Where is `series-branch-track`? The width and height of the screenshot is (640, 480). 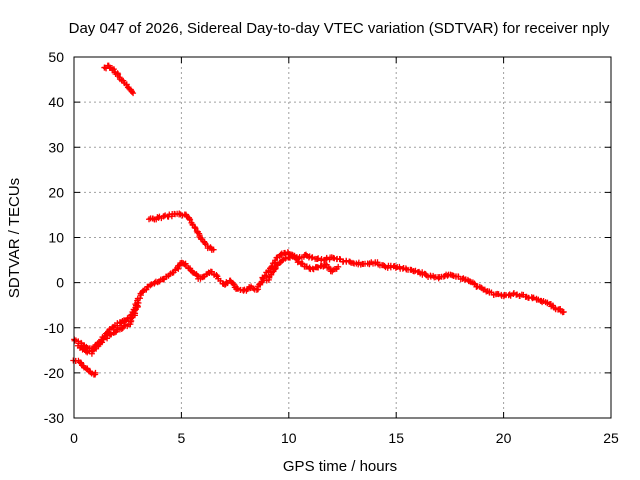 series-branch-track is located at coordinates (302, 268).